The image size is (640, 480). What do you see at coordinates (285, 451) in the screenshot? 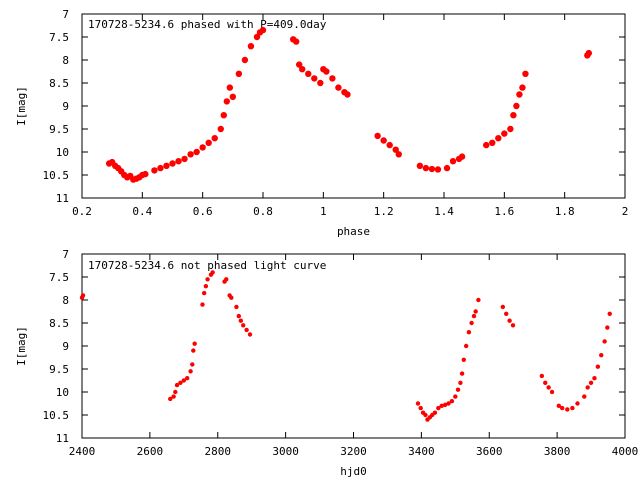
I see `x-tick-label: 3000` at bounding box center [285, 451].